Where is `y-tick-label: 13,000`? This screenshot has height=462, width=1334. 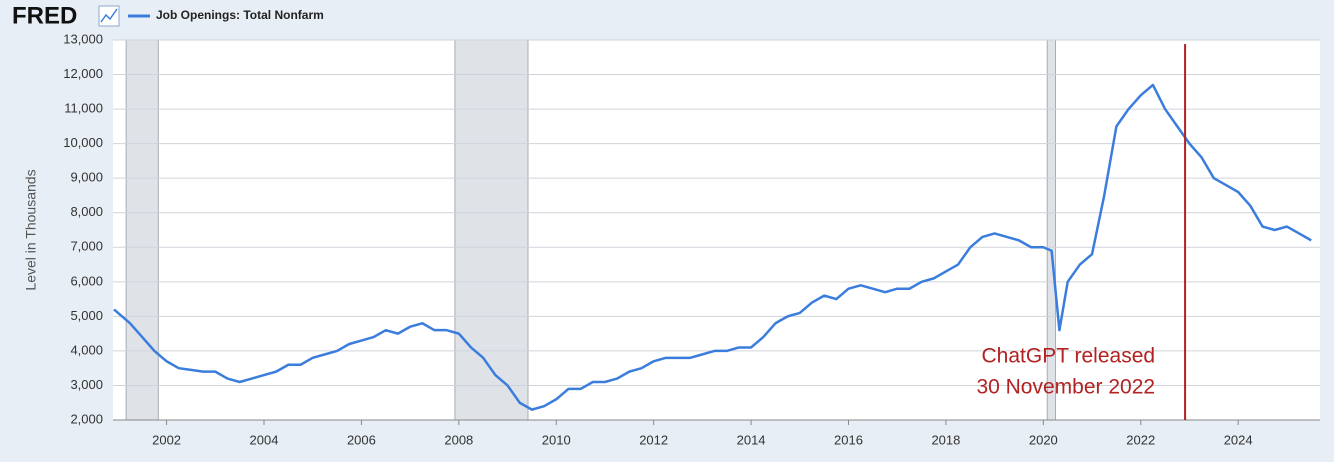 y-tick-label: 13,000 is located at coordinates (83, 38).